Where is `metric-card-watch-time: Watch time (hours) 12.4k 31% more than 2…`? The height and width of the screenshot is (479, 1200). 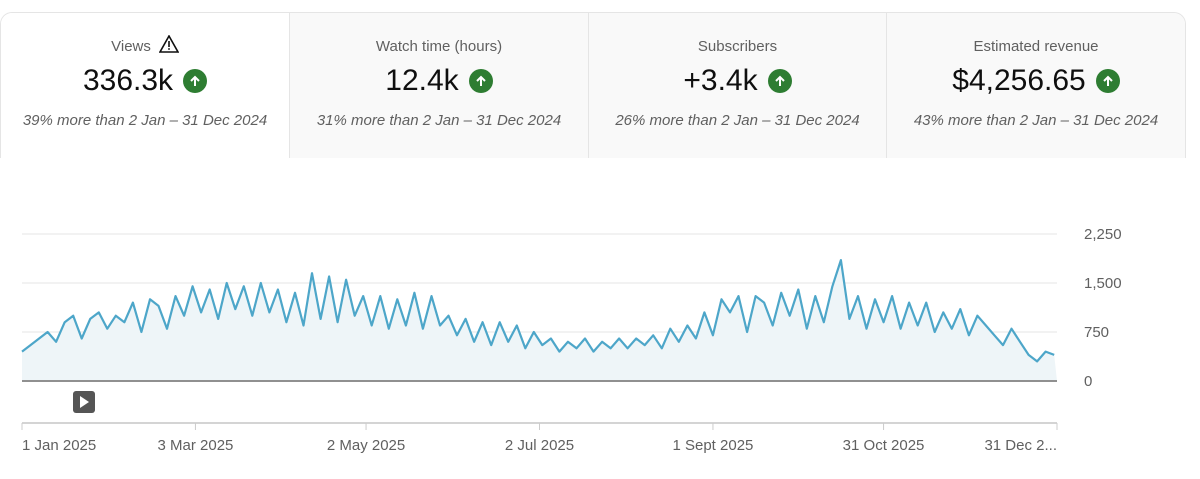 metric-card-watch-time: Watch time (hours) 12.4k 31% more than 2… is located at coordinates (438, 85).